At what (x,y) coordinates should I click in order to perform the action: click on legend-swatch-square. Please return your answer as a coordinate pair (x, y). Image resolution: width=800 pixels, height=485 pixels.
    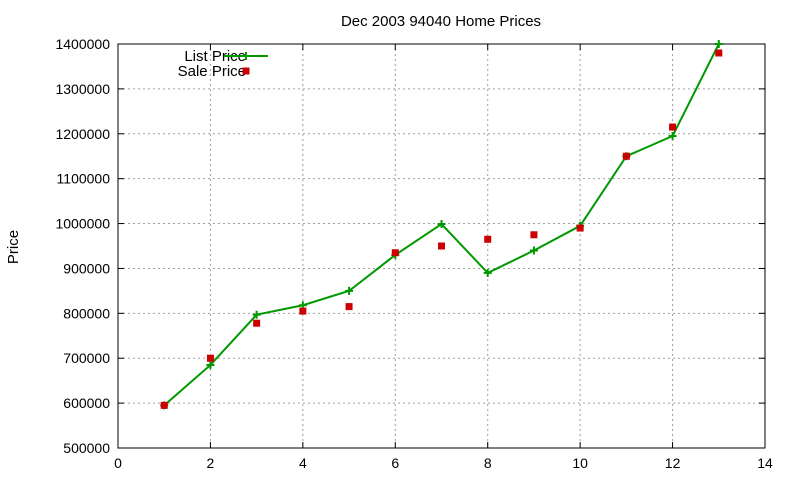
    Looking at the image, I should click on (246, 71).